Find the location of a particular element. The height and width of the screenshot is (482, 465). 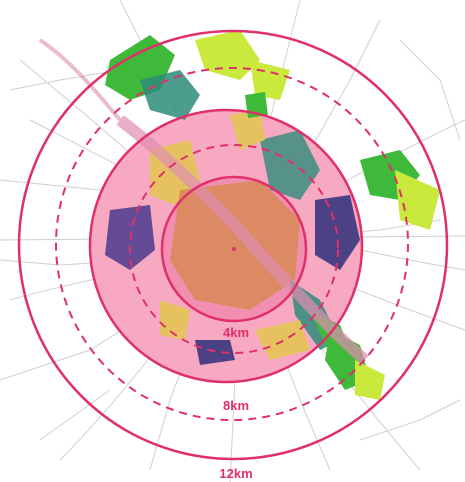

label-8km: 8km is located at coordinates (236, 405).